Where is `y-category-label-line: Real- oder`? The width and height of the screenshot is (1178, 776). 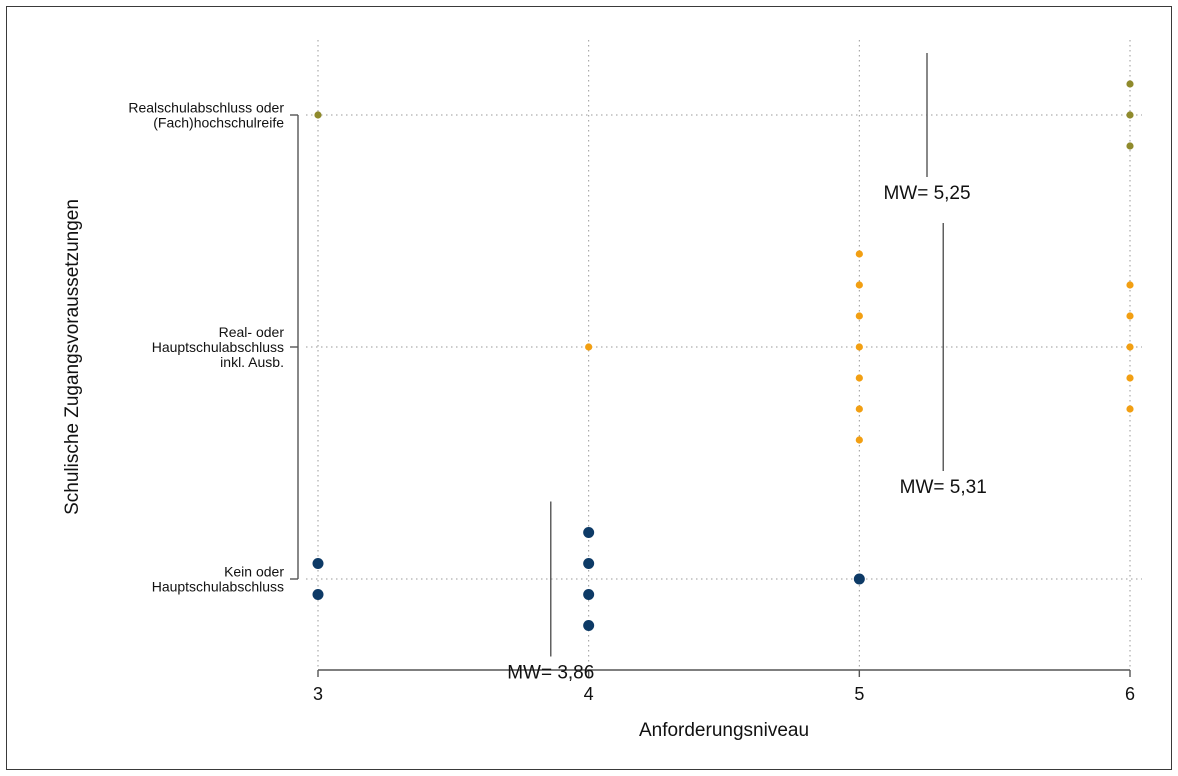
y-category-label-line: Real- oder is located at coordinates (252, 332).